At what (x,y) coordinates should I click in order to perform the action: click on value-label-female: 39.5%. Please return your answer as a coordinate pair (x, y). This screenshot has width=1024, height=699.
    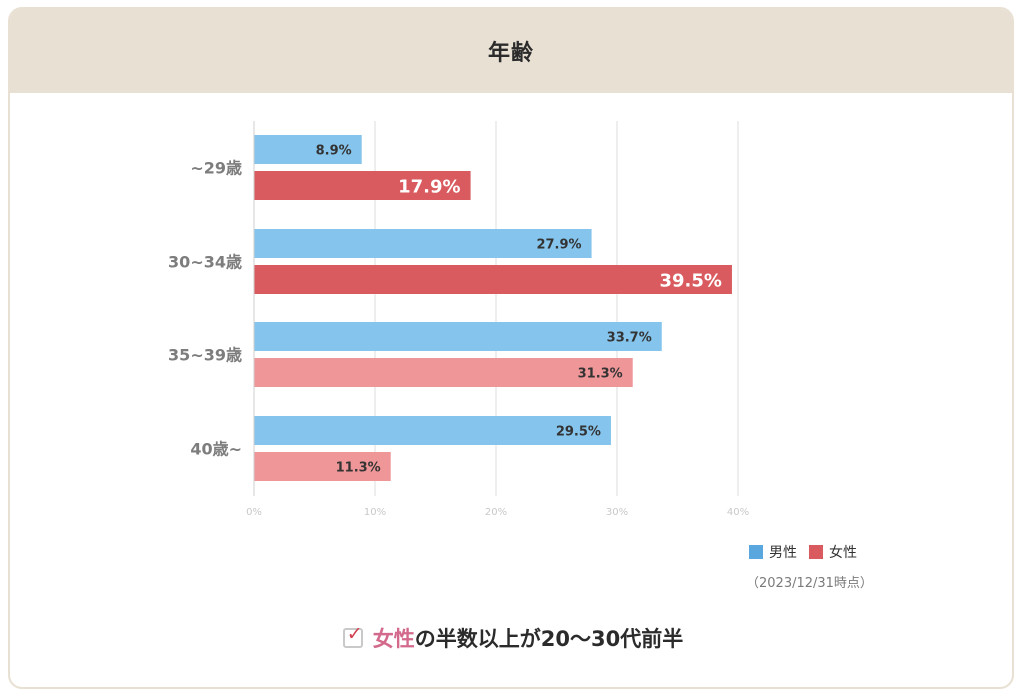
    Looking at the image, I should click on (690, 281).